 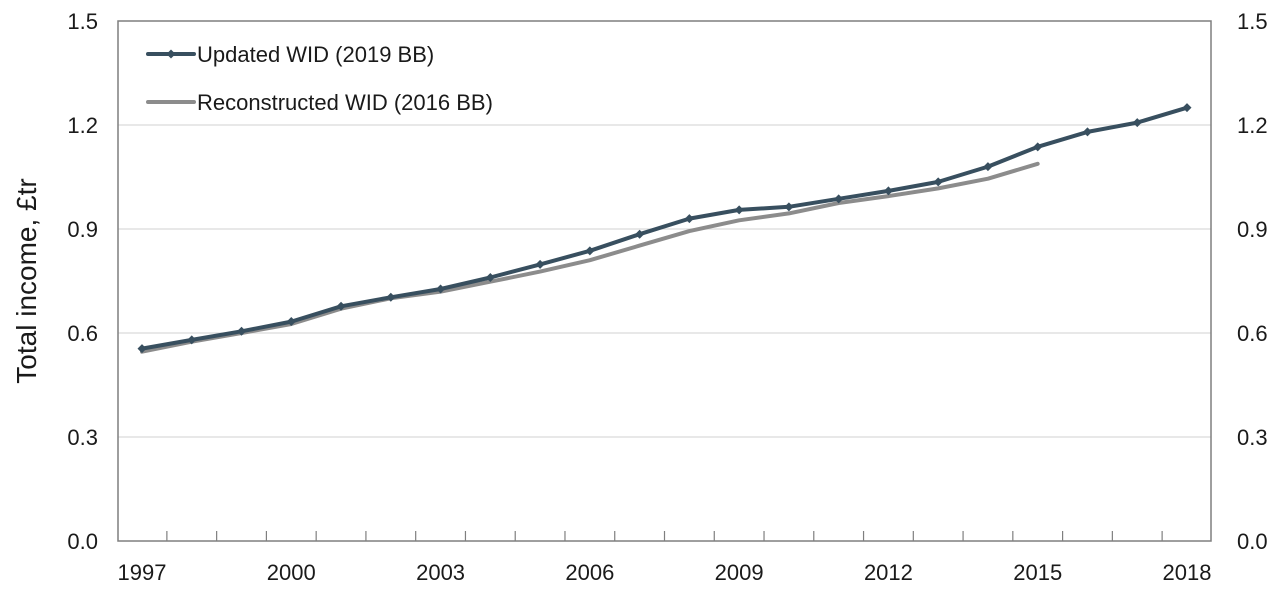 I want to click on legend-label: Updated WID (2019 BB), so click(x=315, y=54).